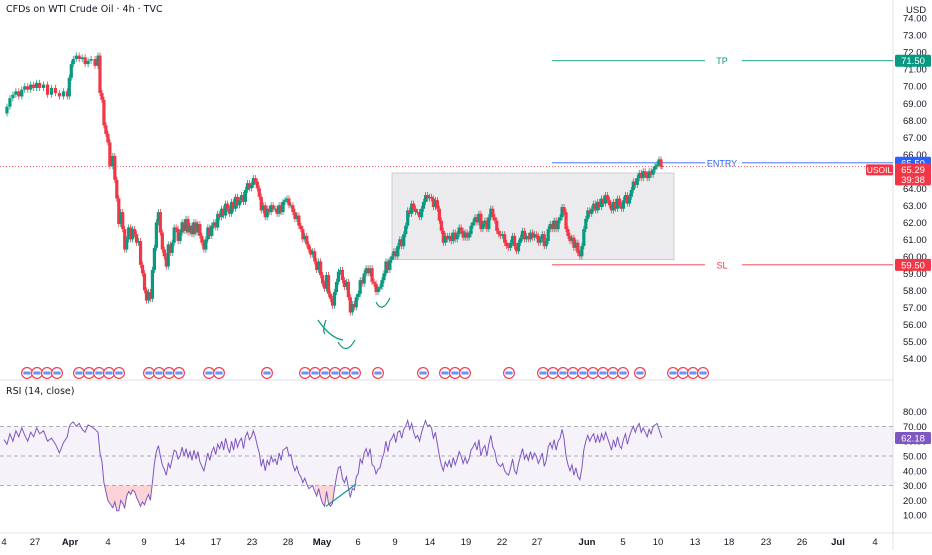 The width and height of the screenshot is (932, 555). Describe the element at coordinates (915, 359) in the screenshot. I see `price-tick-label: 54.00` at that location.